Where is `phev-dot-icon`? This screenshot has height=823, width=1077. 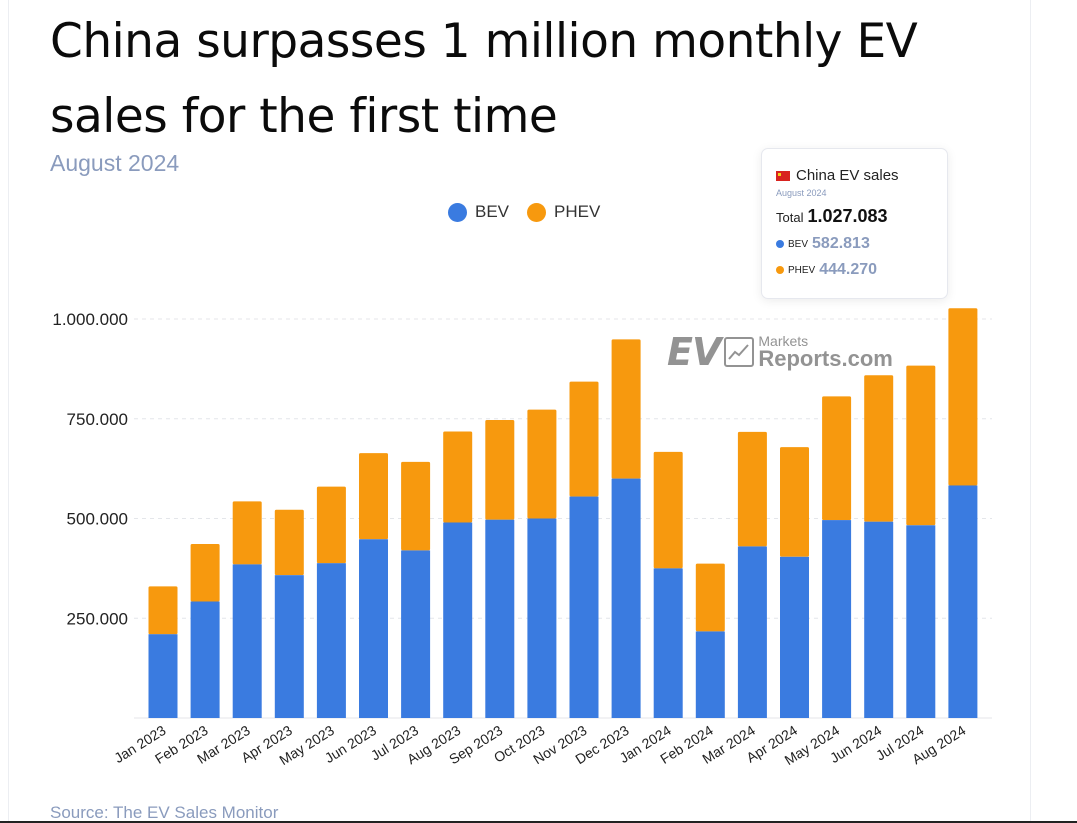
phev-dot-icon is located at coordinates (780, 270).